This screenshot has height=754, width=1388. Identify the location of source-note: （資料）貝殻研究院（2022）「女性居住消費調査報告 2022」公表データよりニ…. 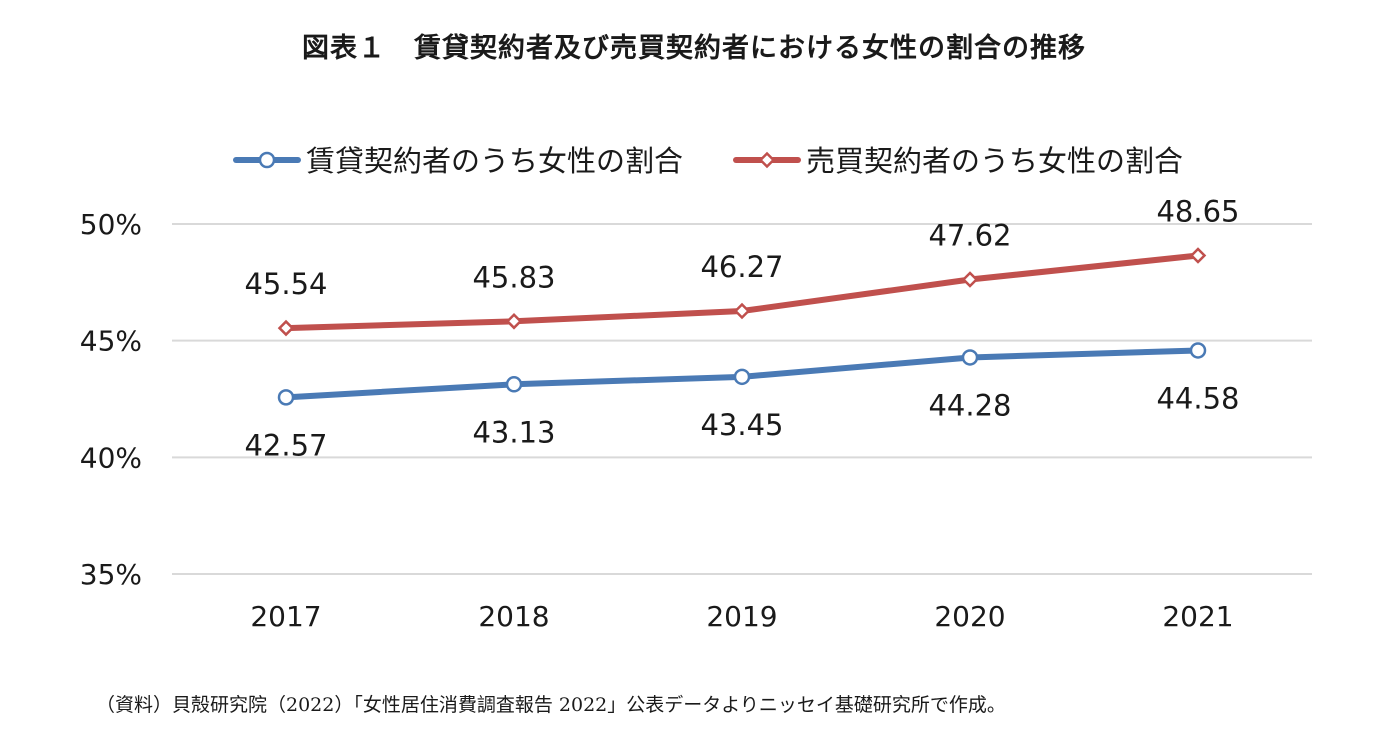
(551, 705).